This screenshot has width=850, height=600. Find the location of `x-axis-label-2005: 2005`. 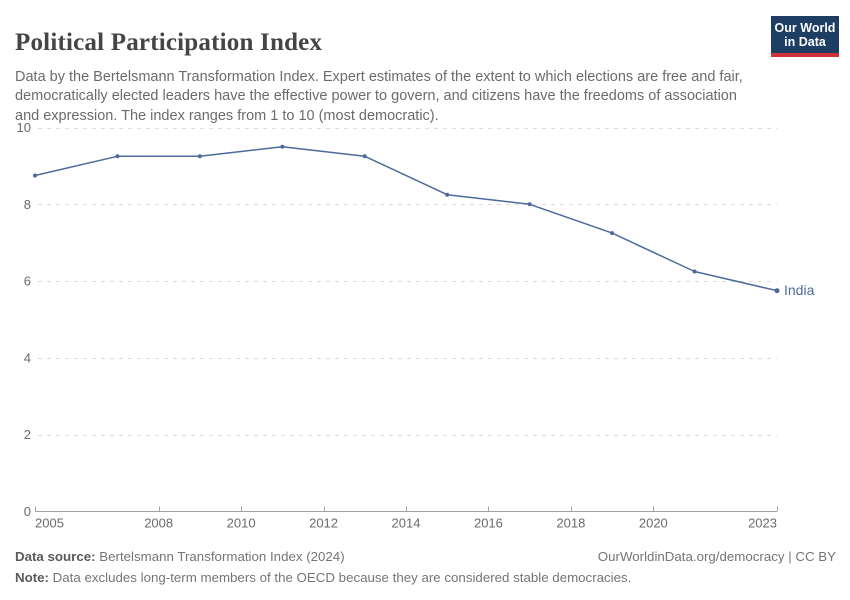

x-axis-label-2005: 2005 is located at coordinates (49, 523).